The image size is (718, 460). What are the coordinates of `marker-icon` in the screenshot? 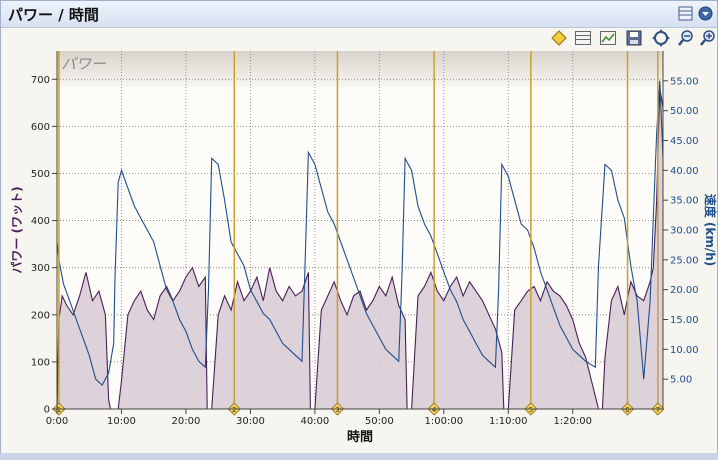 It's located at (559, 38).